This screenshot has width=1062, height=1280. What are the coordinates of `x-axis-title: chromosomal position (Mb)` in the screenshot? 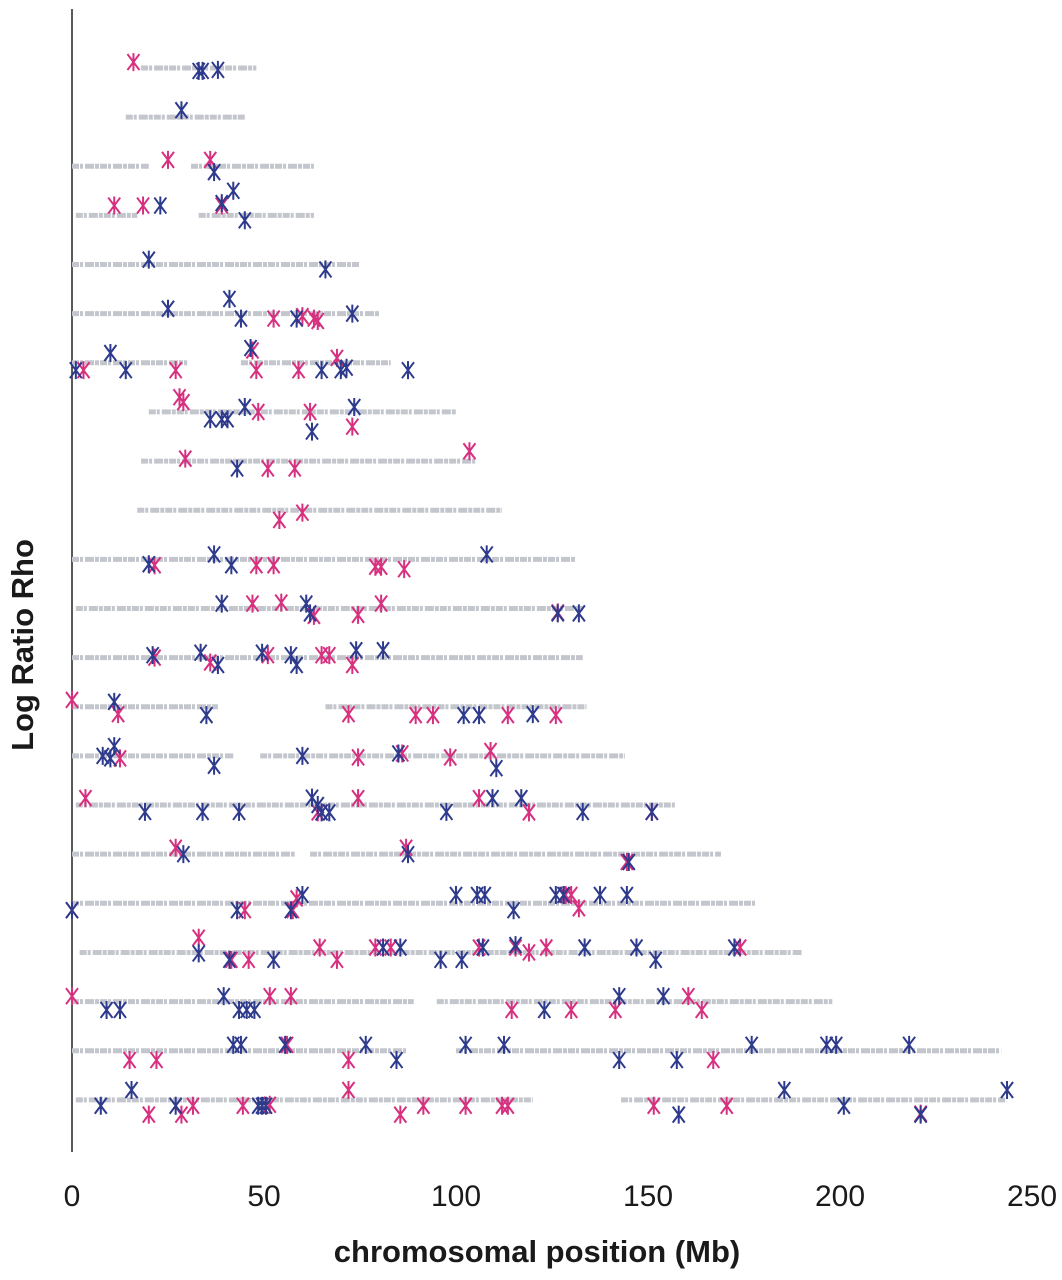 It's located at (537, 1251).